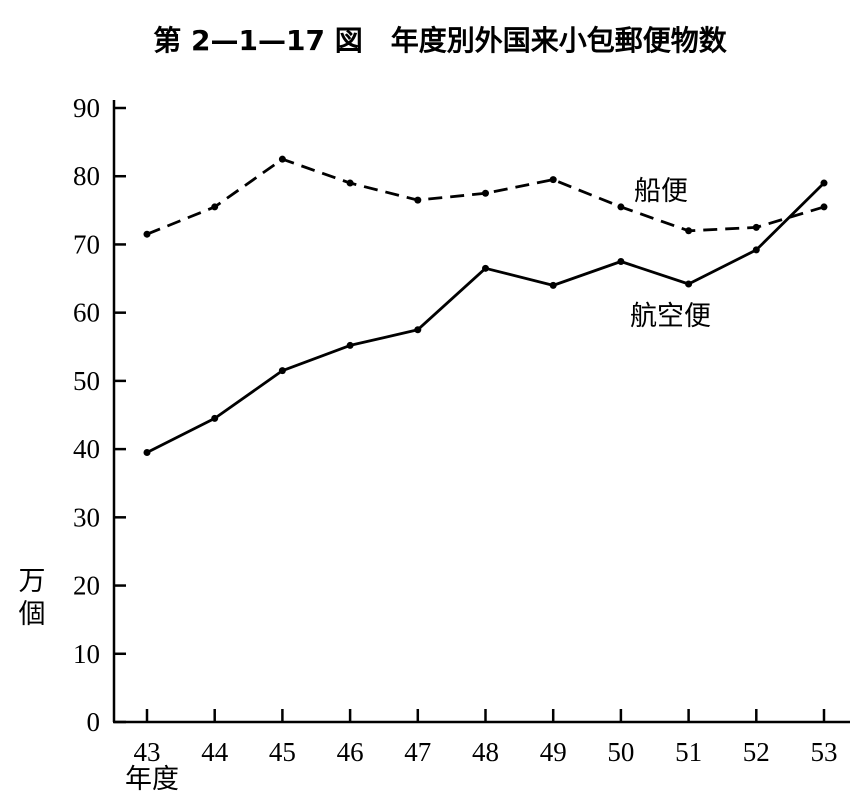 The image size is (867, 809). What do you see at coordinates (99, 415) in the screenshot?
I see `y-ticks: 0 10 20 30 40 50 60 70 80 90` at bounding box center [99, 415].